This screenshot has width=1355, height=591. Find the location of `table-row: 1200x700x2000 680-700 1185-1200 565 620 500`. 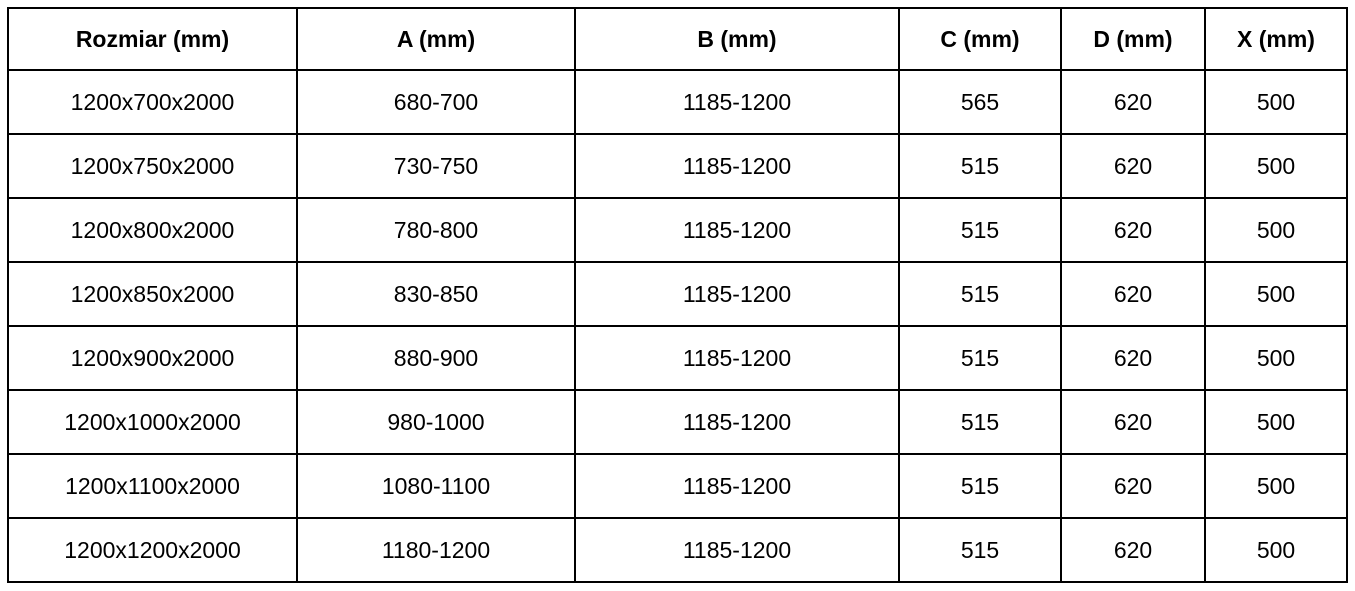

table-row: 1200x700x2000 680-700 1185-1200 565 620 500 is located at coordinates (677, 102).